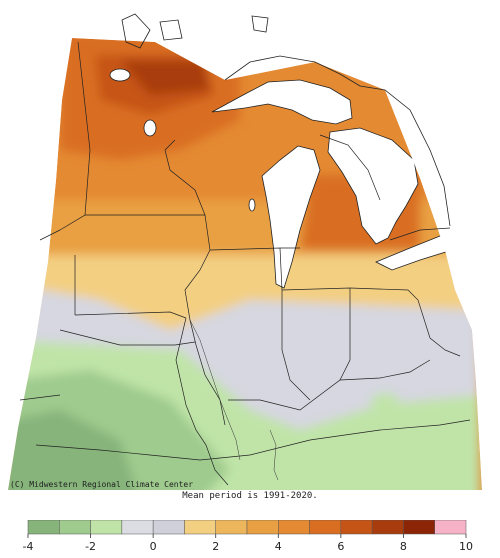 The height and width of the screenshot is (558, 500). What do you see at coordinates (234, 400) in the screenshot?
I see `rivers` at bounding box center [234, 400].